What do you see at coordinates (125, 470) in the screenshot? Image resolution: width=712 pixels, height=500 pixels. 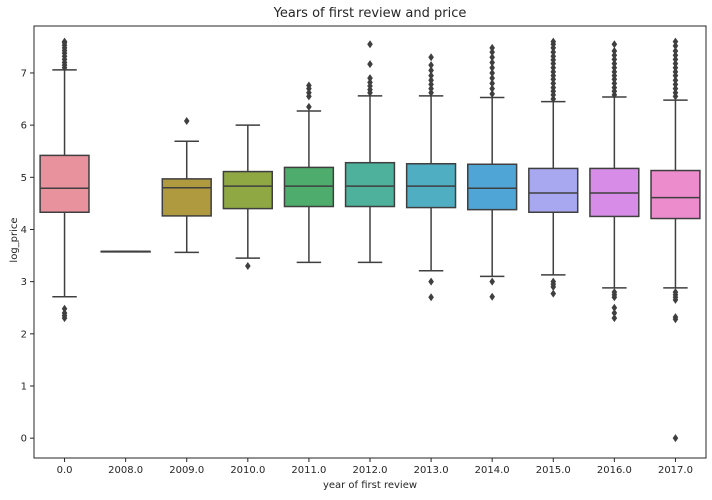 I see `x-tick-label: 2008.0` at bounding box center [125, 470].